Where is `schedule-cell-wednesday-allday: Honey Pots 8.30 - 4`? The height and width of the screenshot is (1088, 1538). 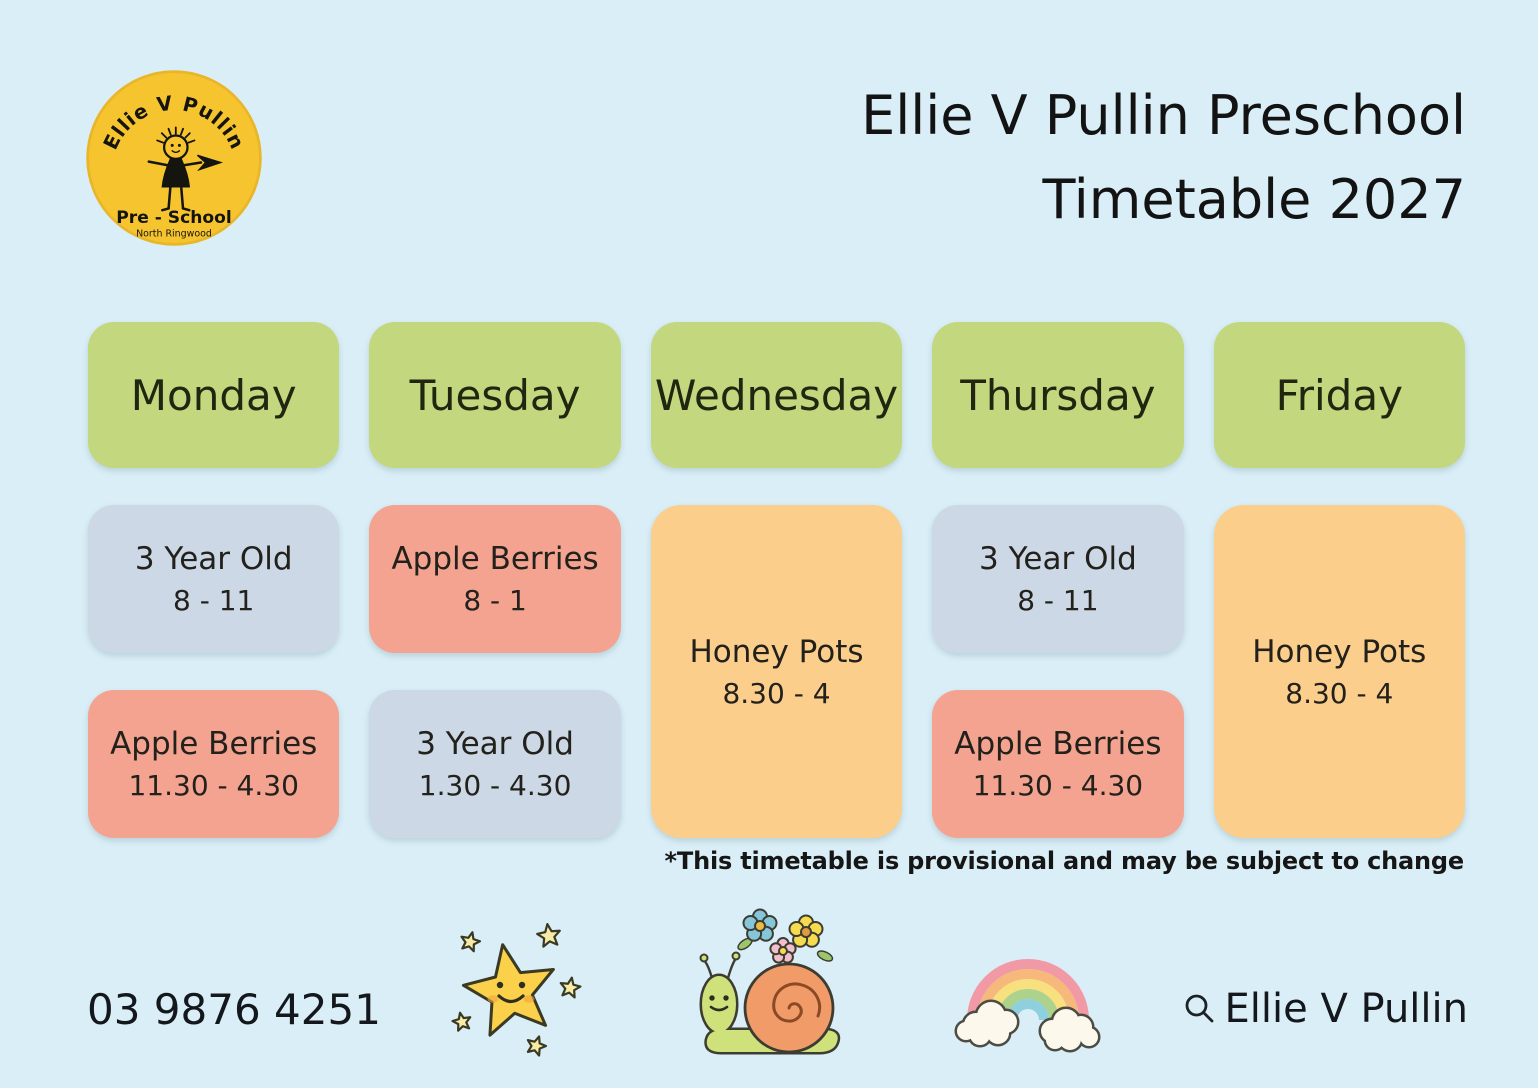
schedule-cell-wednesday-allday: Honey Pots 8.30 - 4 is located at coordinates (776, 671).